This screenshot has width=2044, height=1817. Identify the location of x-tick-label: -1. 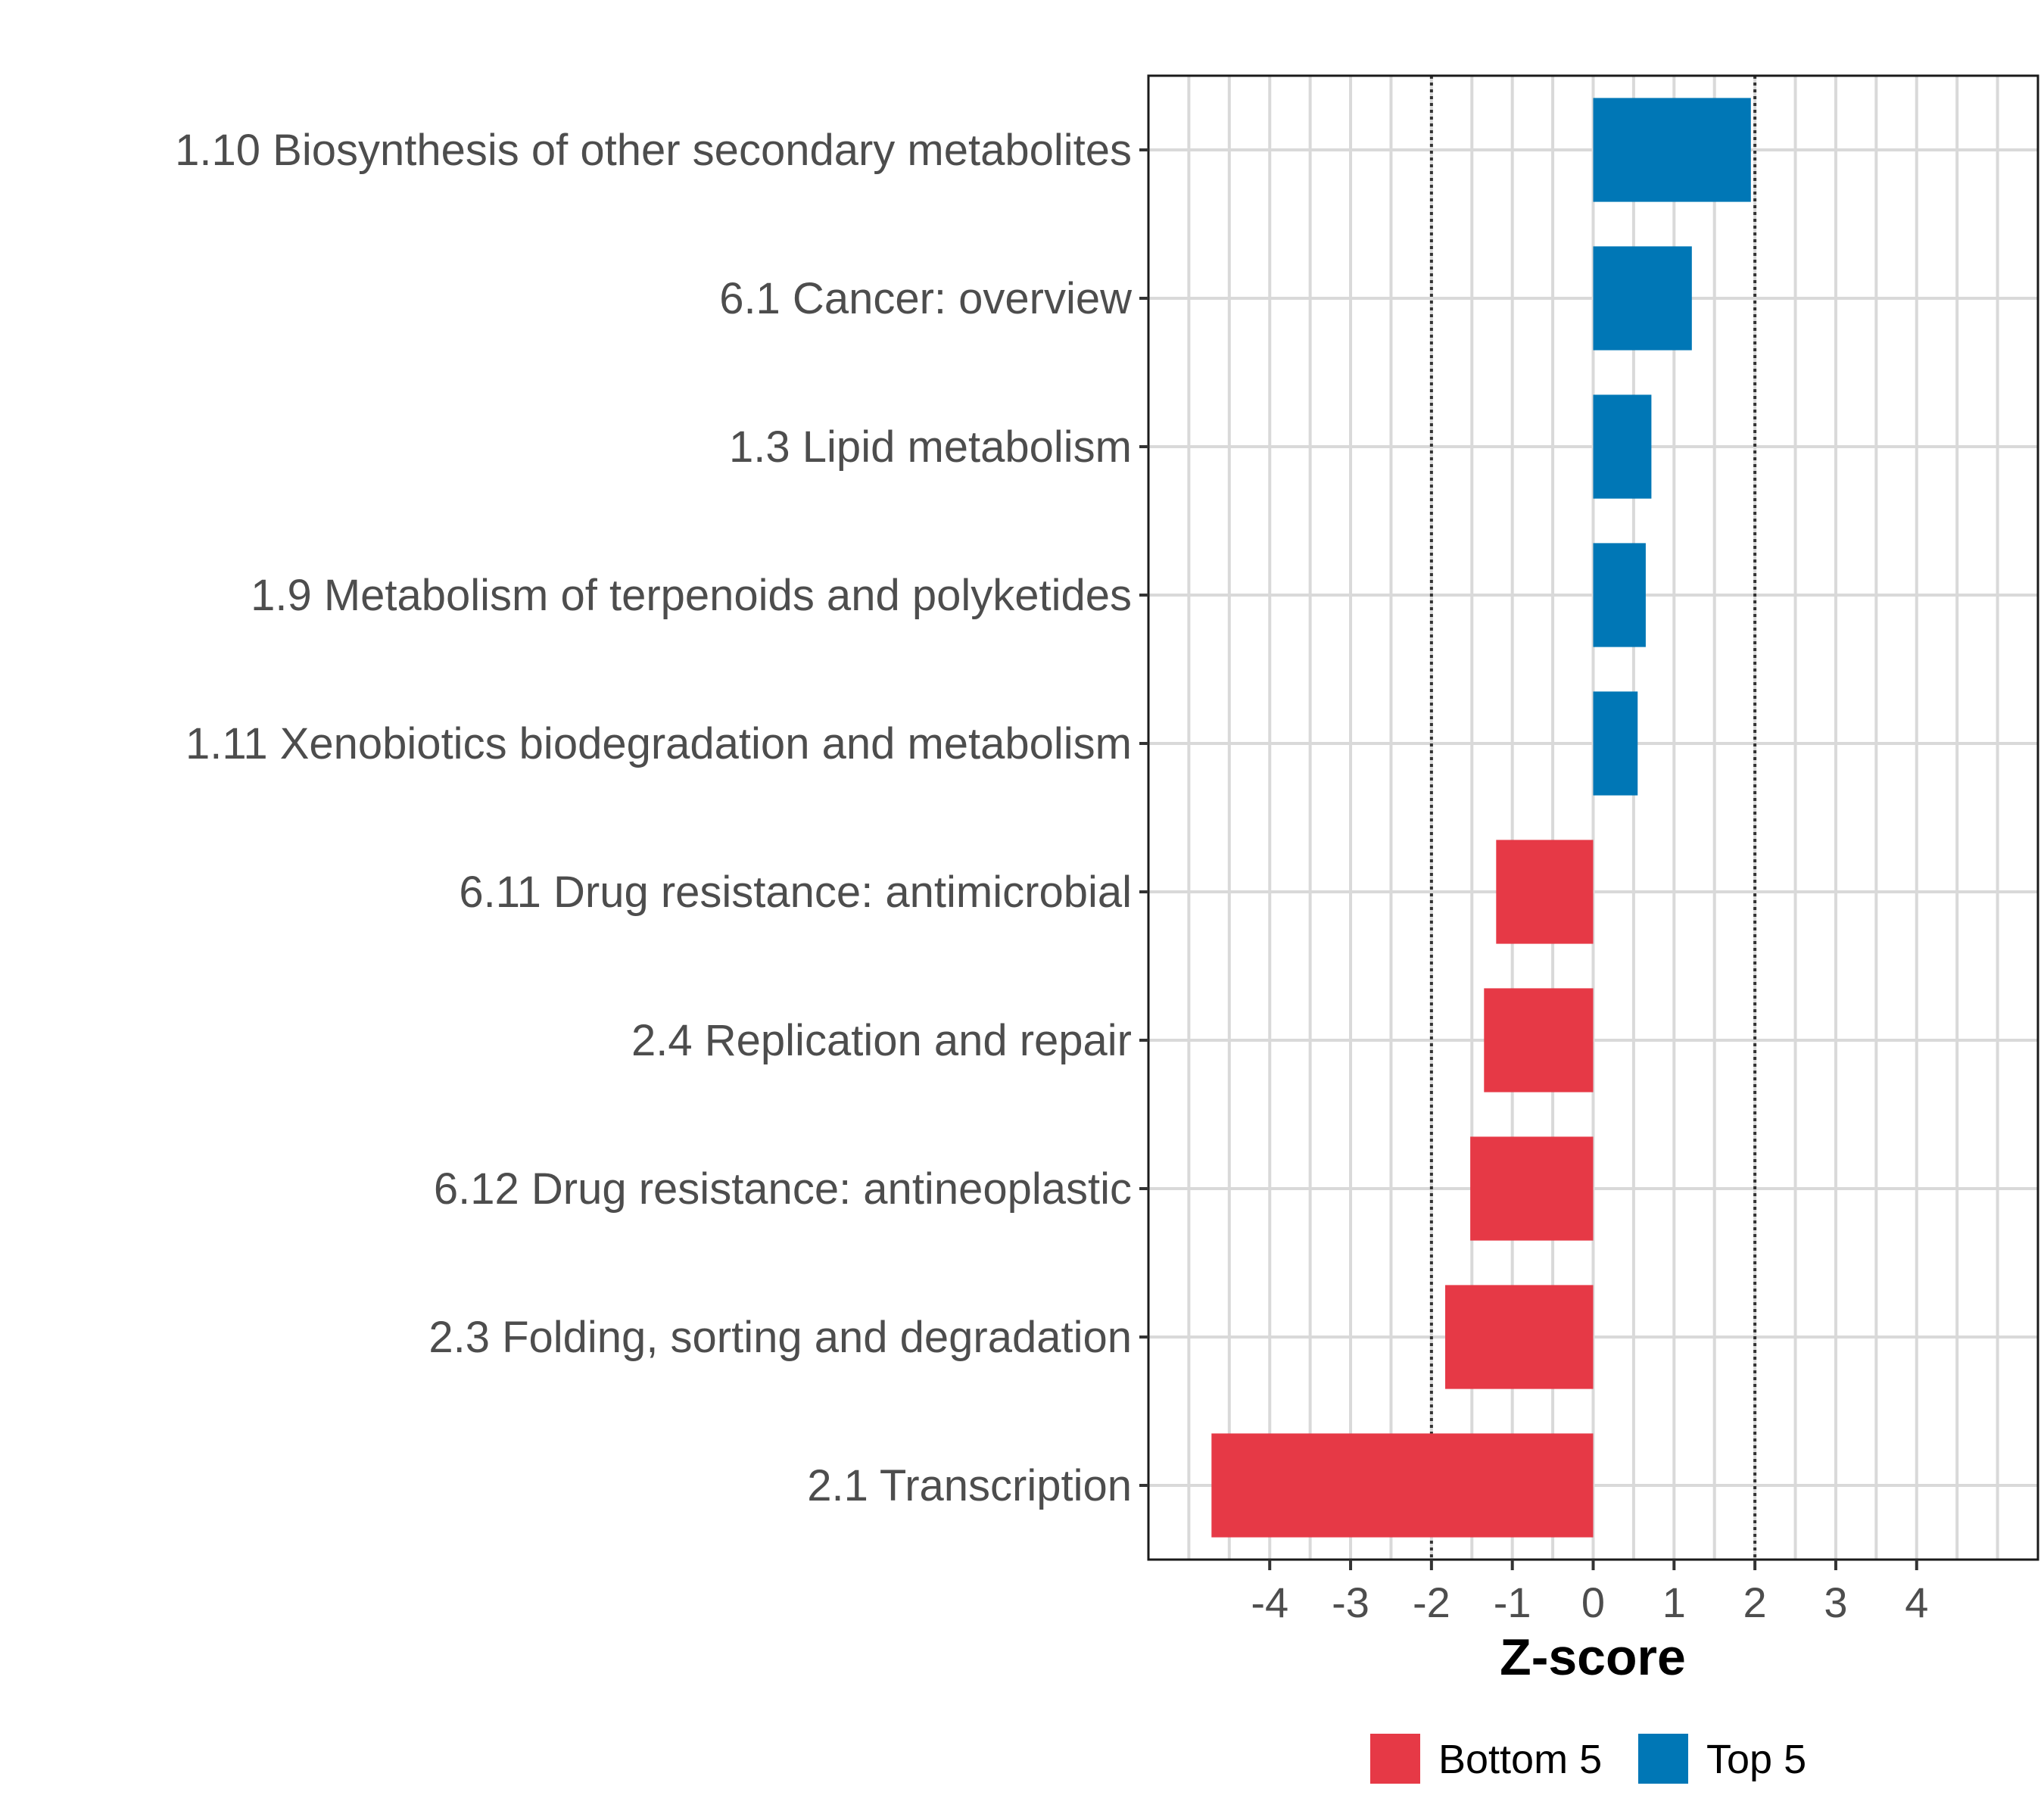
(1512, 1602).